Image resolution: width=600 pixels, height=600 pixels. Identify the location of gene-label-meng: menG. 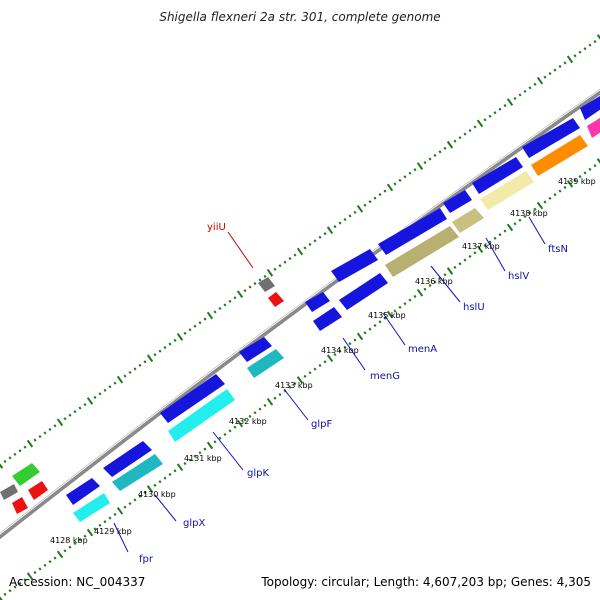
(385, 376).